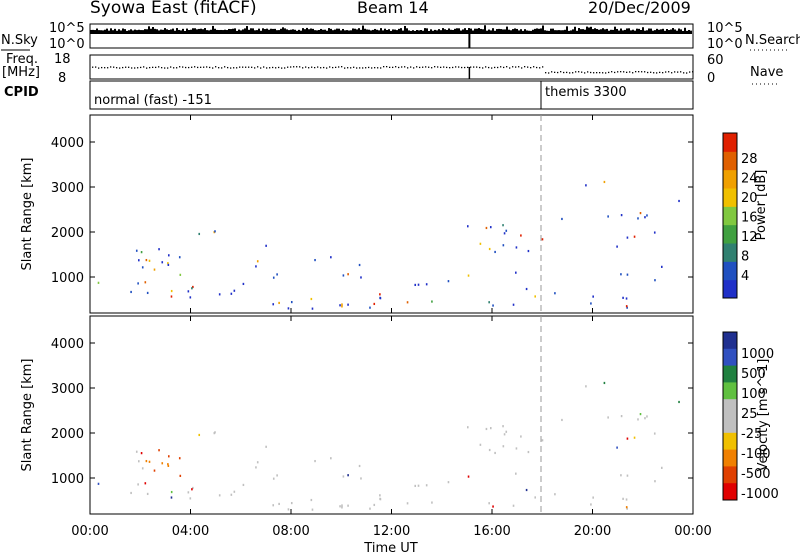  Describe the element at coordinates (753, 374) in the screenshot. I see `colorbar-tick-label: 500` at that location.